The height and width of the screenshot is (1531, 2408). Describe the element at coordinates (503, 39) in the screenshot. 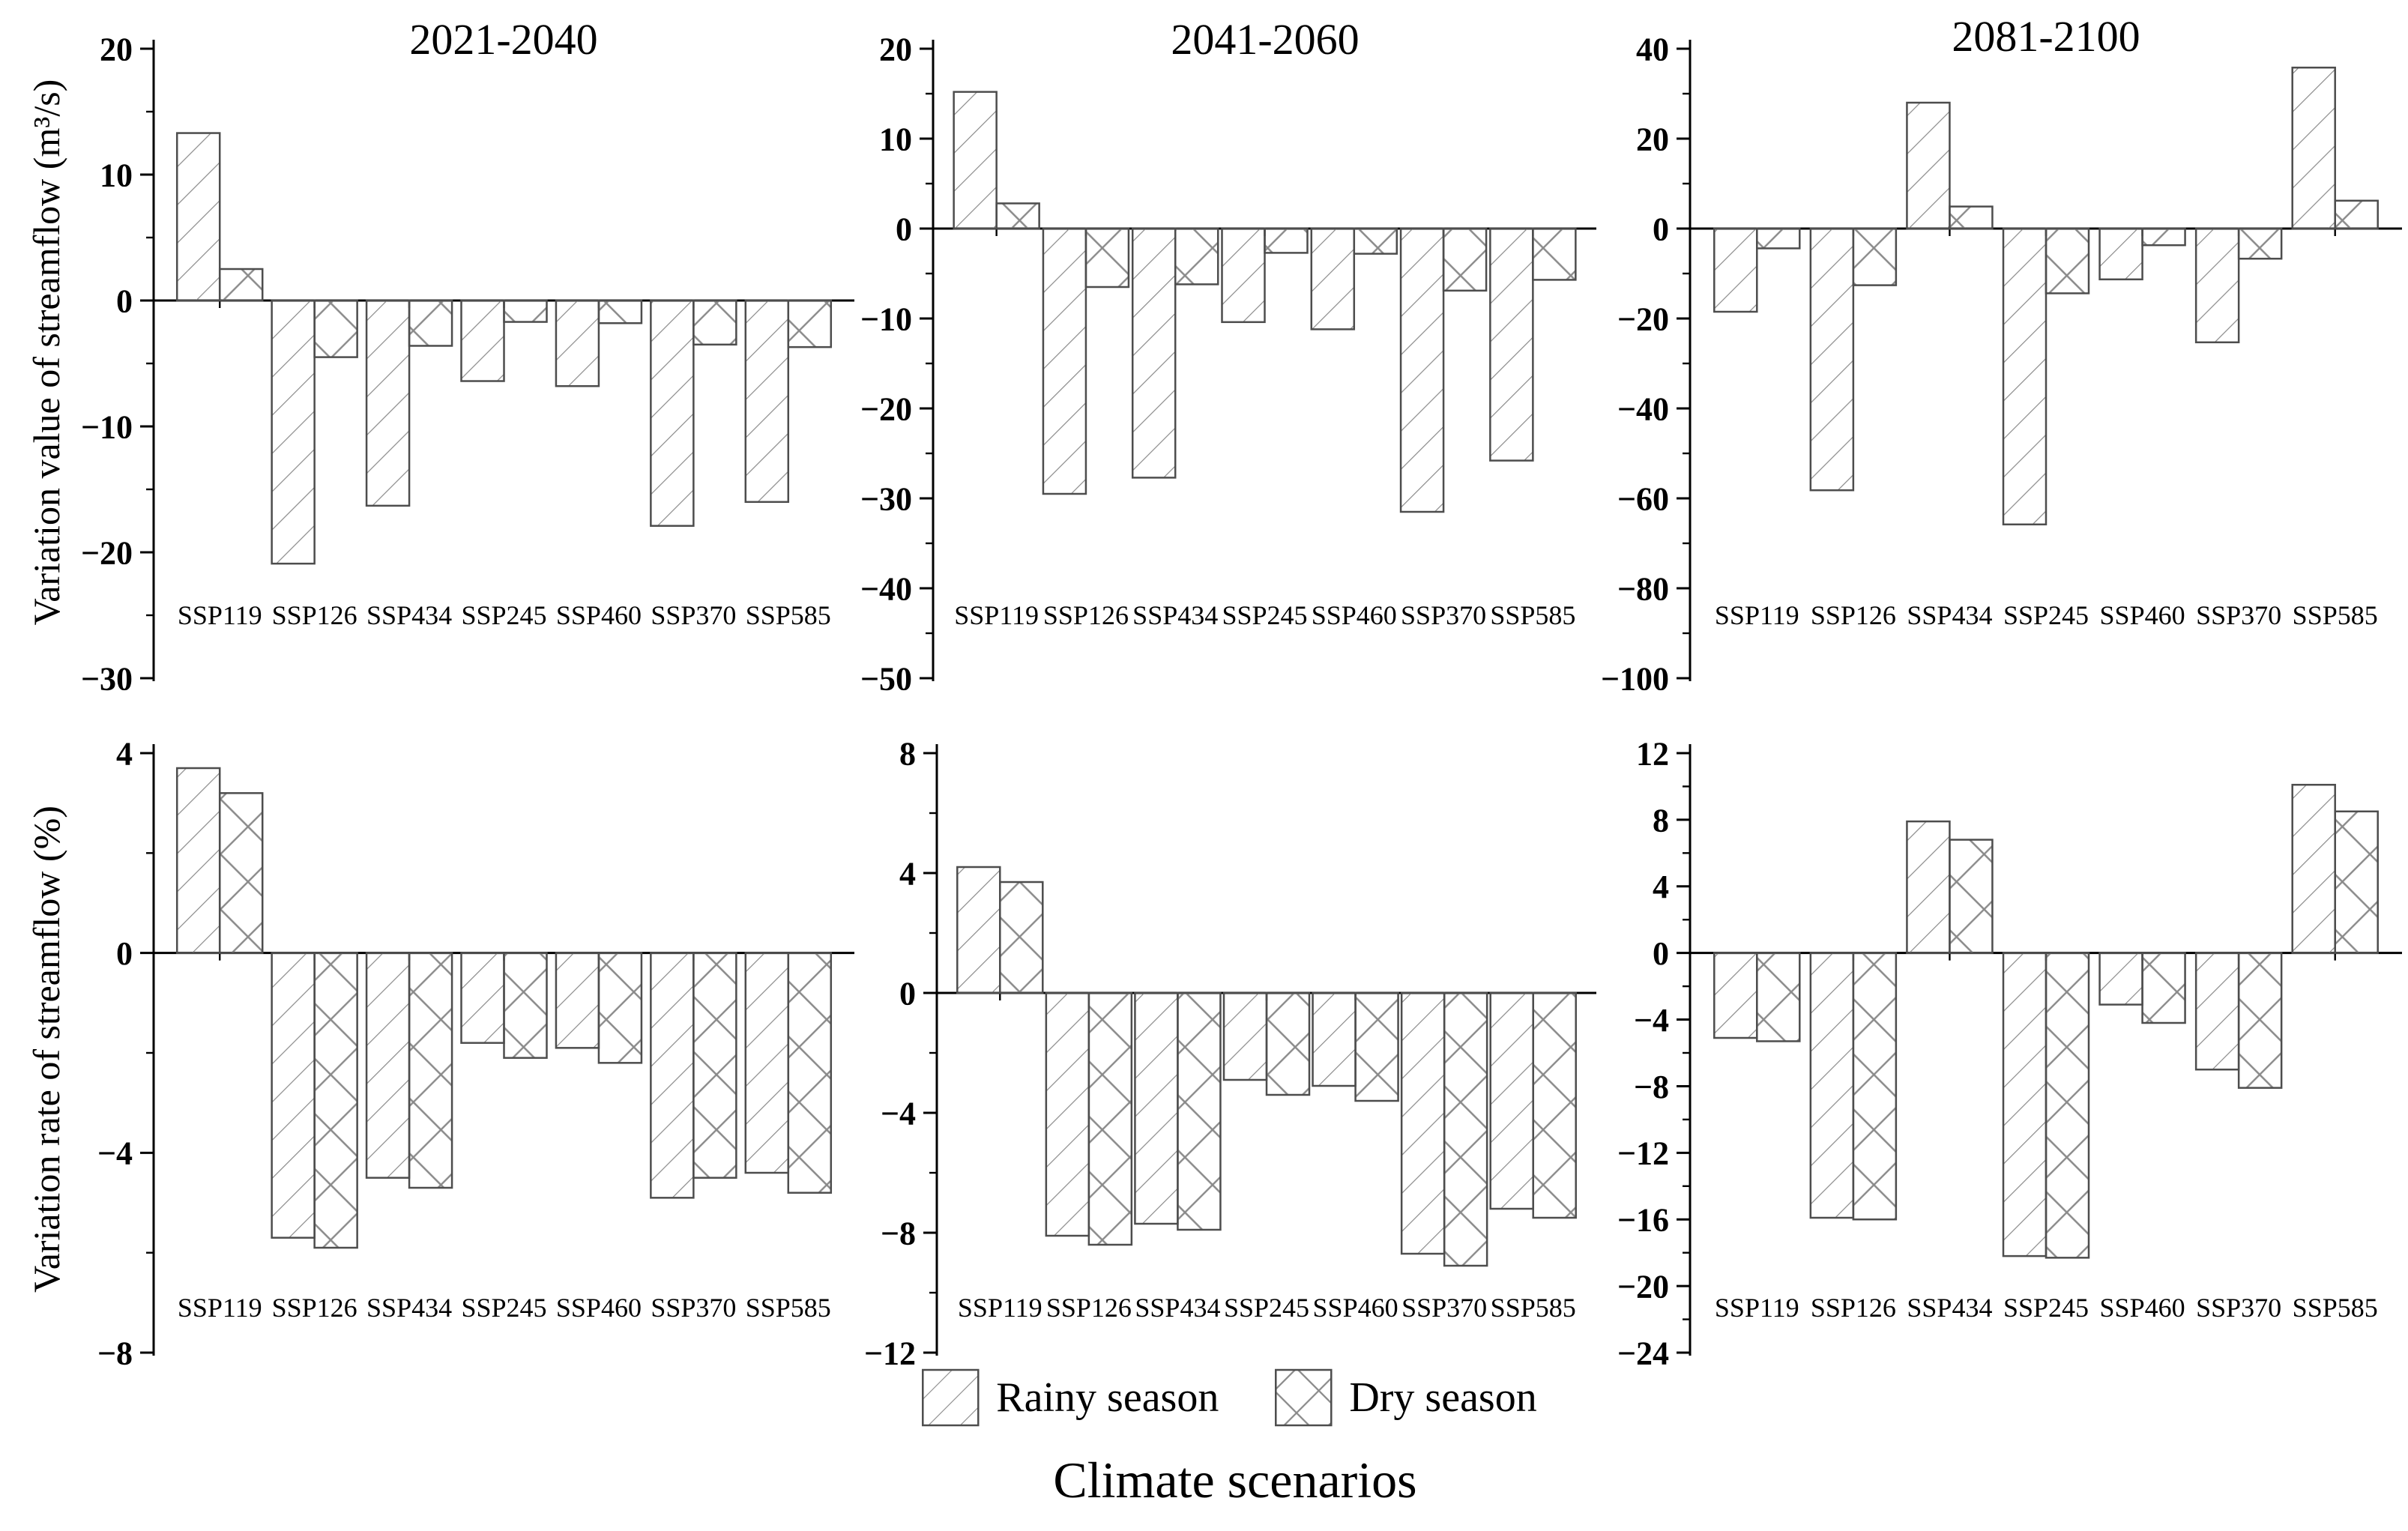

I see `panel-title-2021-2040: 2021-2040` at that location.